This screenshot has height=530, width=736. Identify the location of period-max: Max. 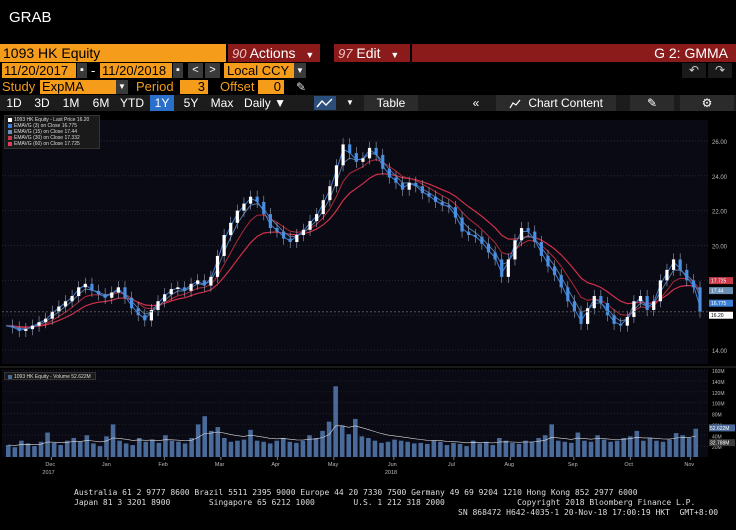
(222, 103).